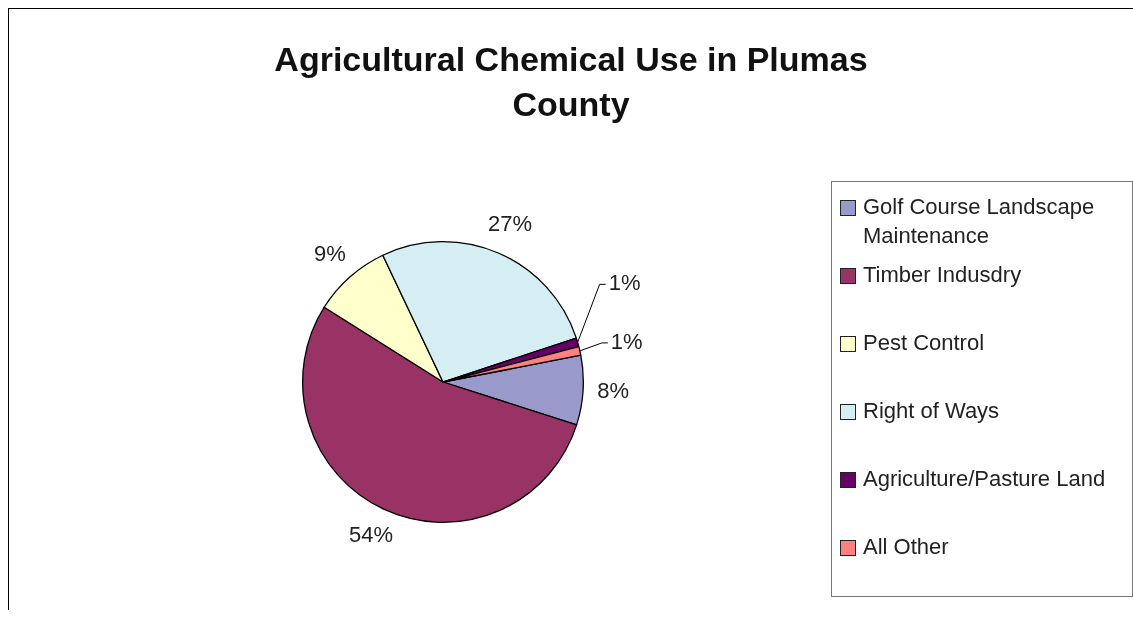 The image size is (1133, 618). I want to click on legend-label: Golf Course Landscape Maintenance, so click(979, 221).